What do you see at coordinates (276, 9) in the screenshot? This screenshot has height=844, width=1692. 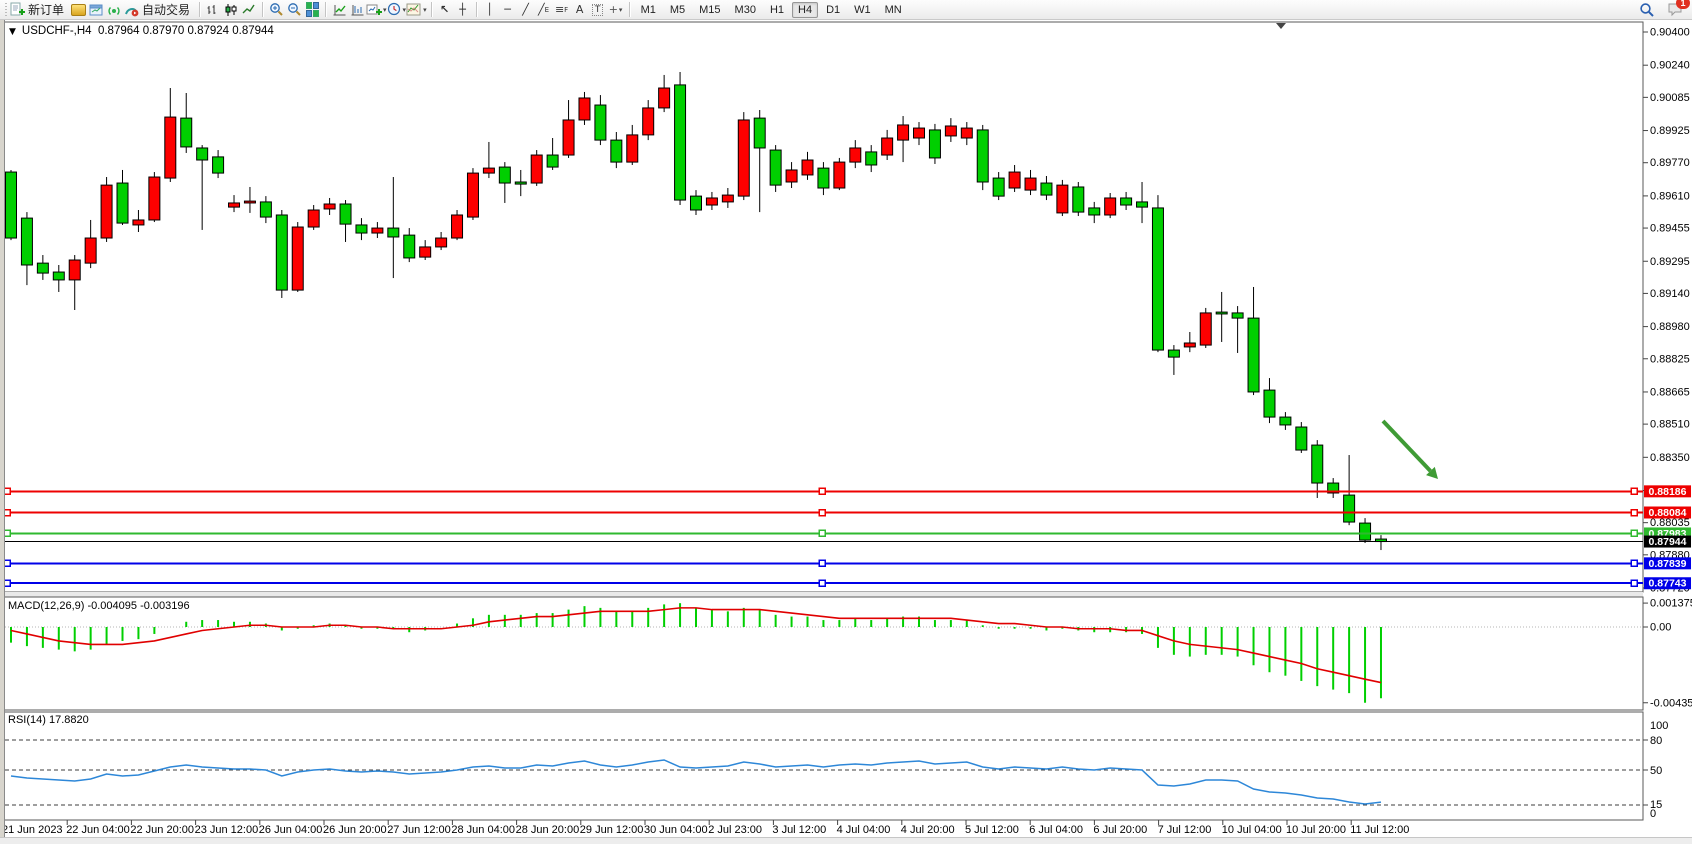 I see `zoom-in-icon` at bounding box center [276, 9].